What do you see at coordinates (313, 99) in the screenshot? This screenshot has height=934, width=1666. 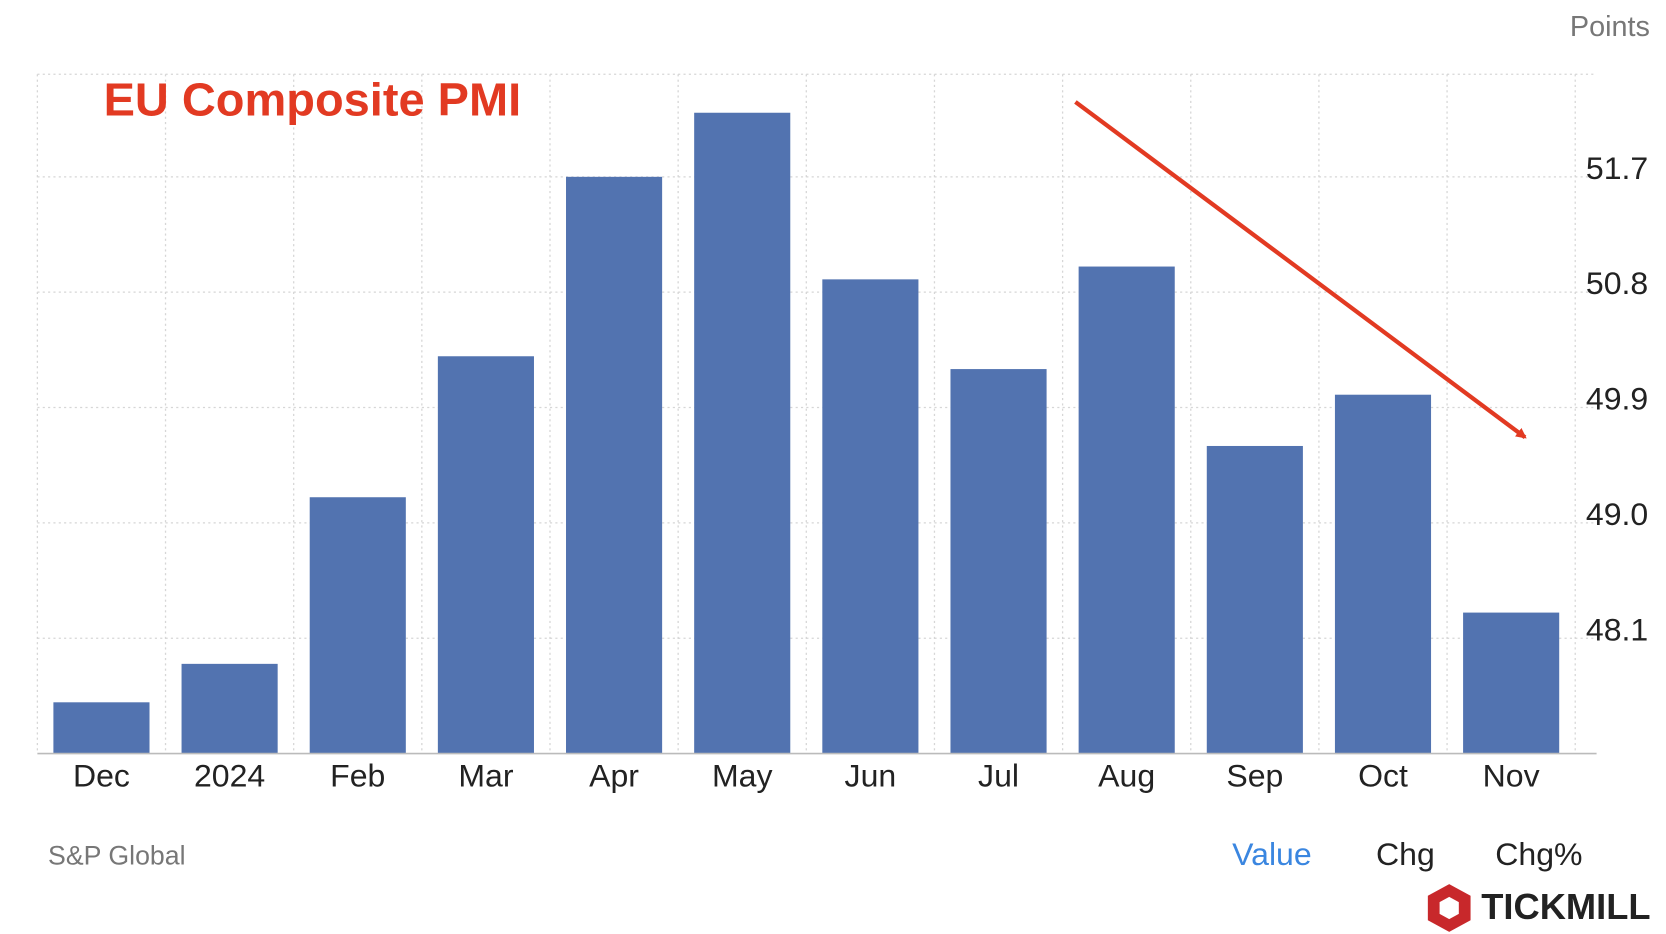 I see `chart-title: EU Composite PMI` at bounding box center [313, 99].